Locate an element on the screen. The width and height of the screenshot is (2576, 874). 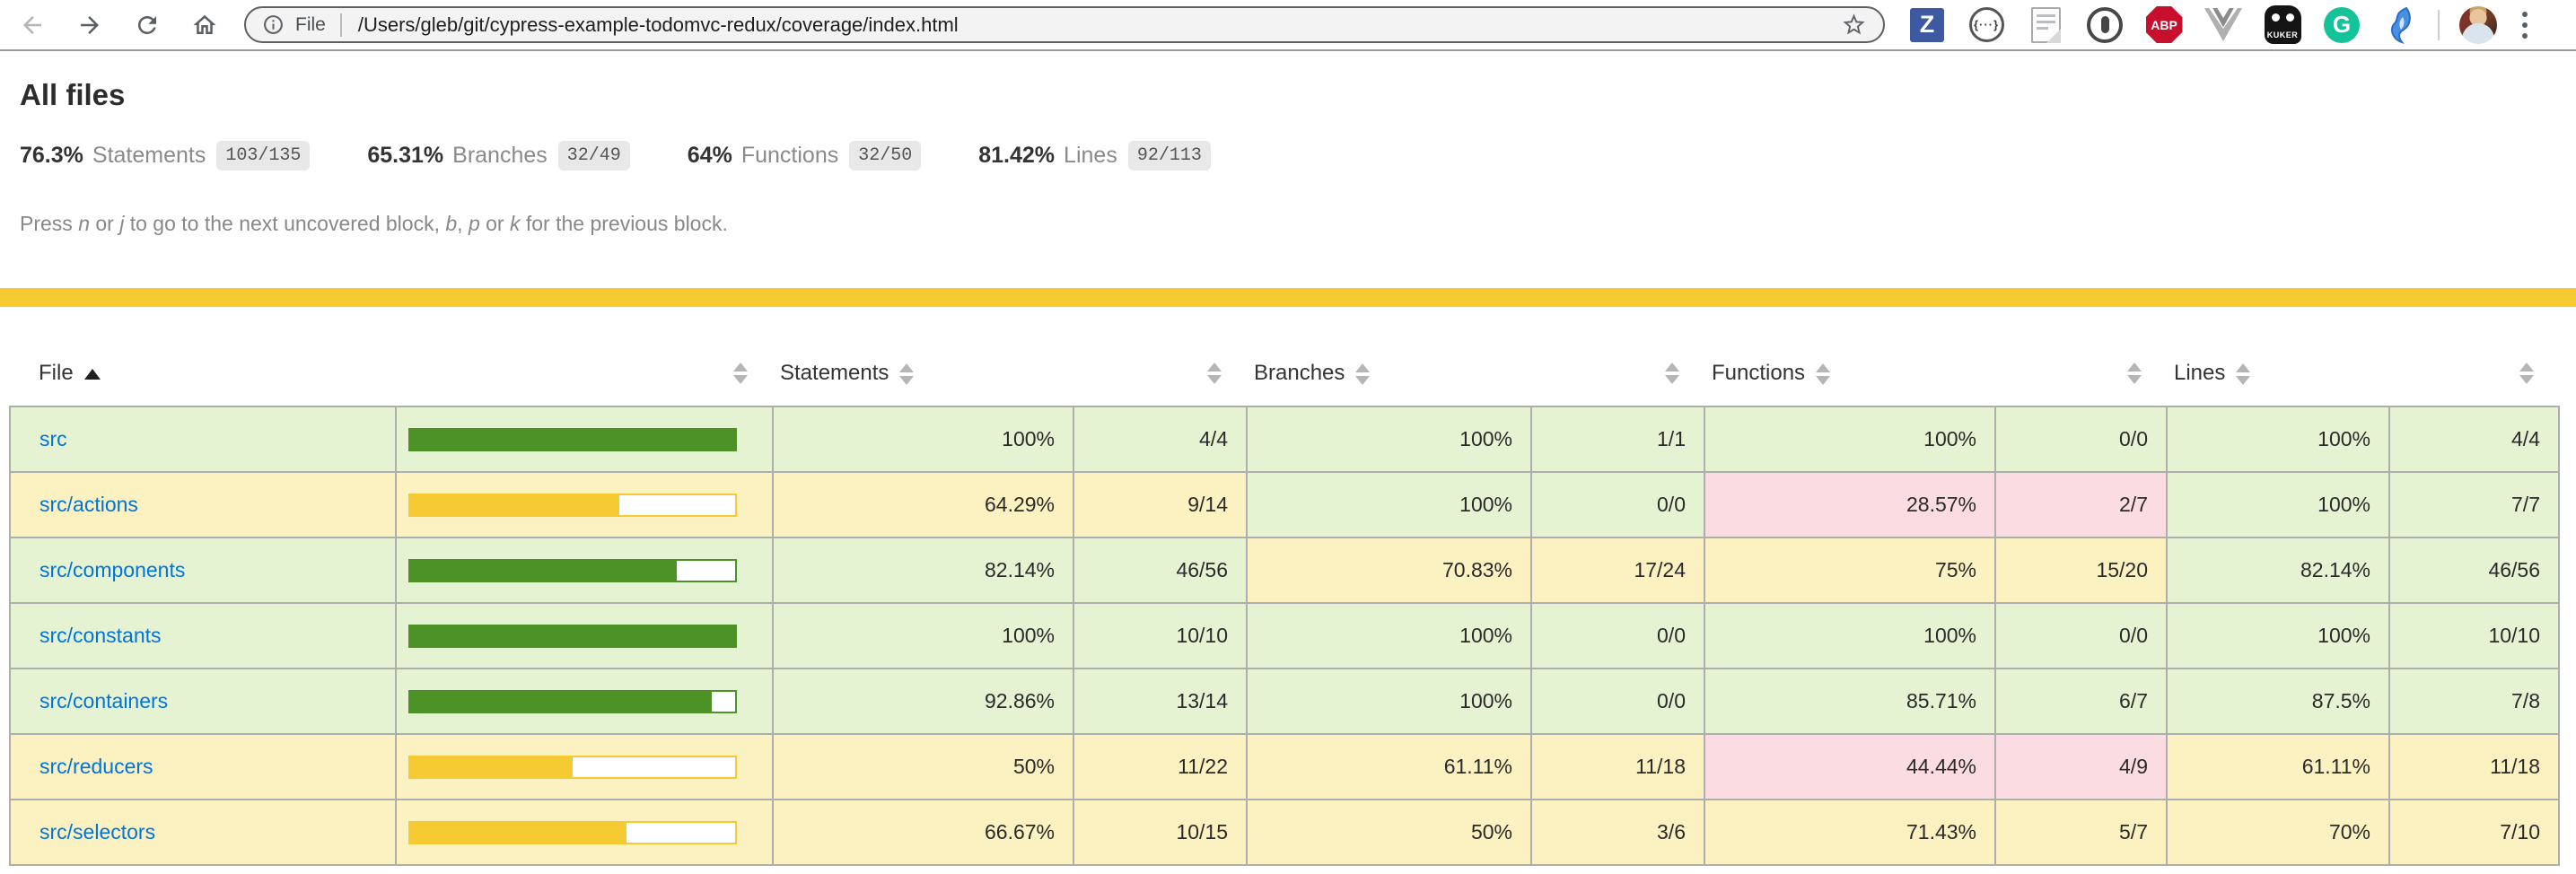
adblock-plus-icon: ABP is located at coordinates (2164, 25).